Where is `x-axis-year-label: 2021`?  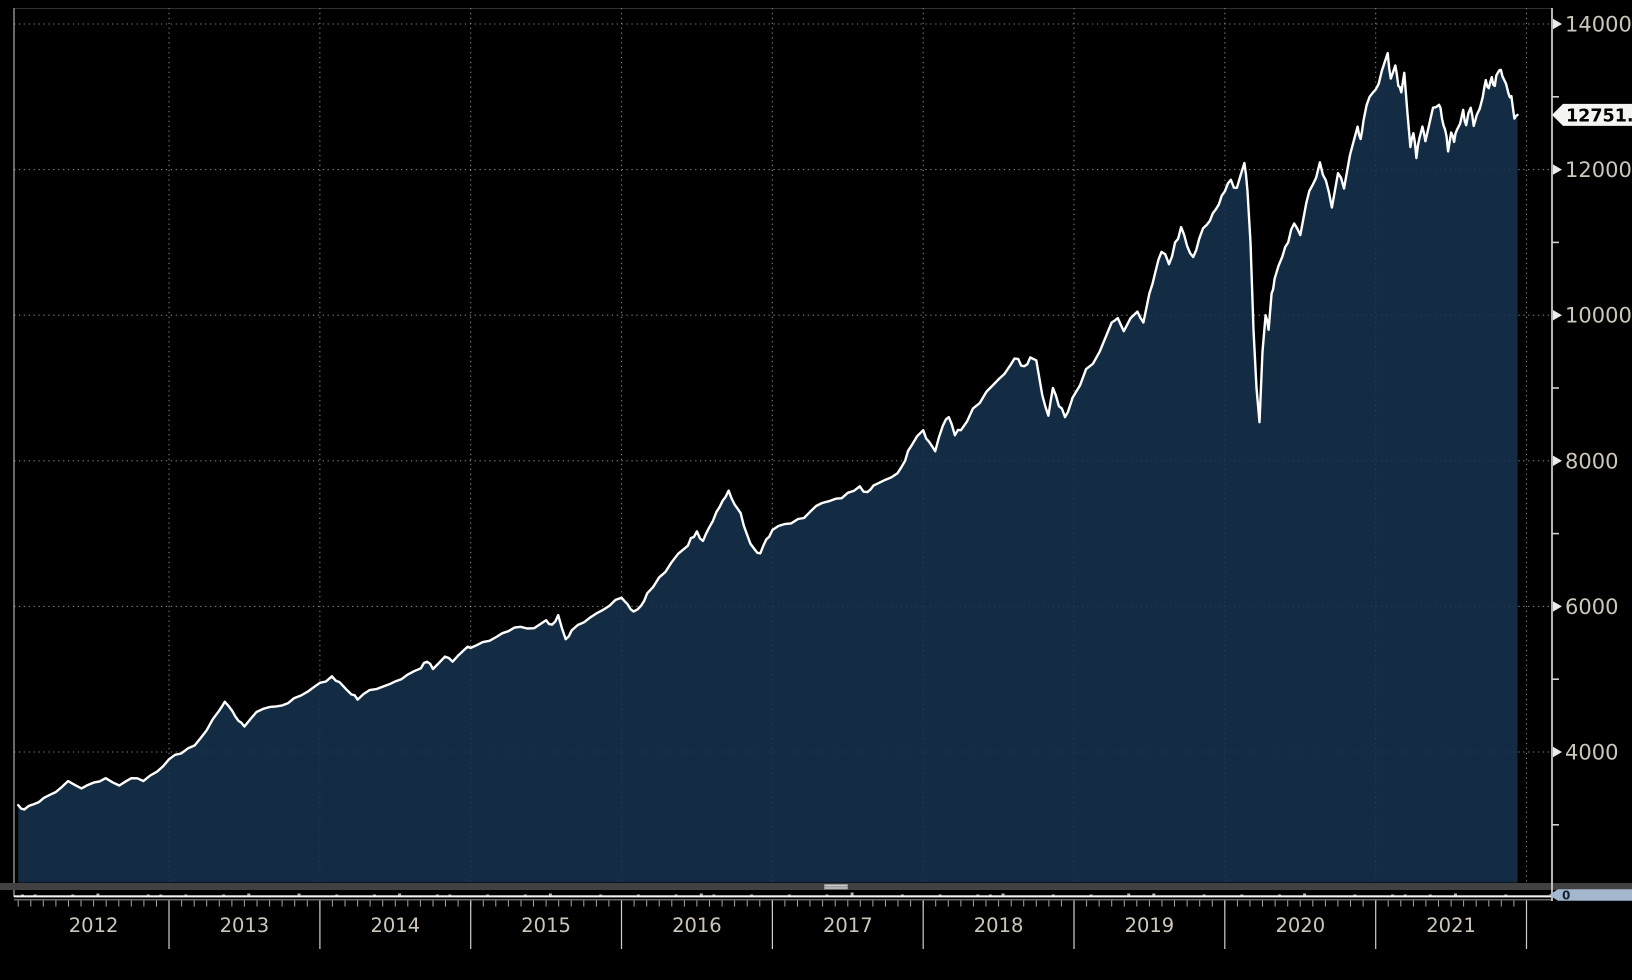
x-axis-year-label: 2021 is located at coordinates (1451, 925).